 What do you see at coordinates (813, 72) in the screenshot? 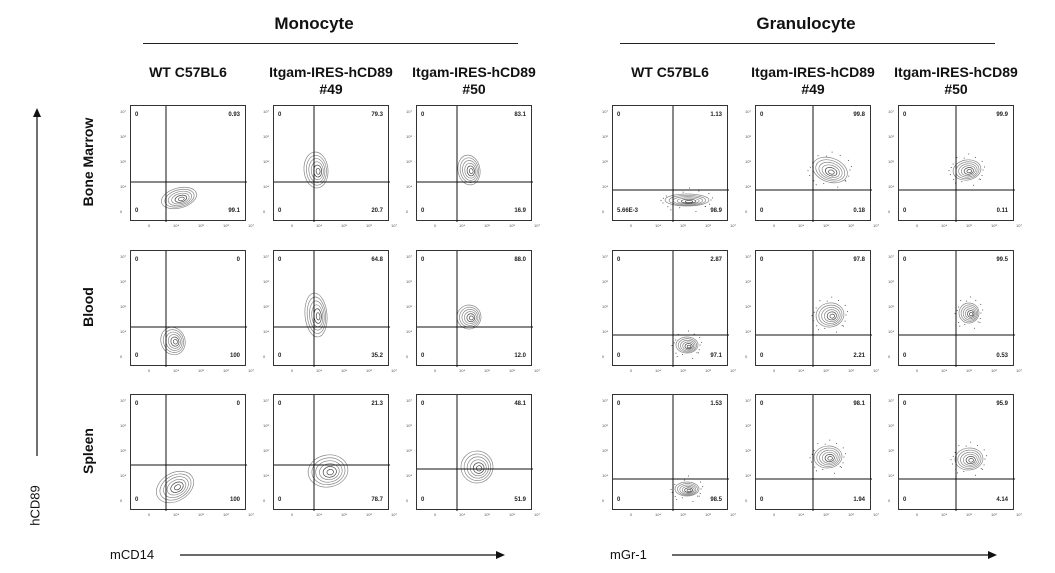
I see `column-header-line1: Itgam-IRES-hCD89` at bounding box center [813, 72].